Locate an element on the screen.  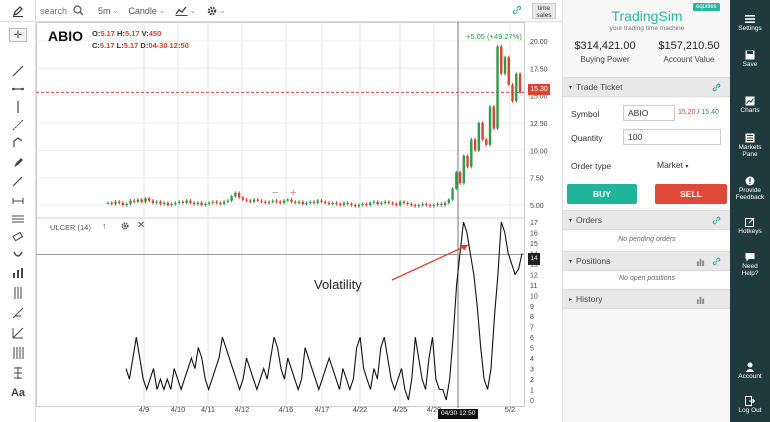
volume-label: V: is located at coordinates (145, 33).